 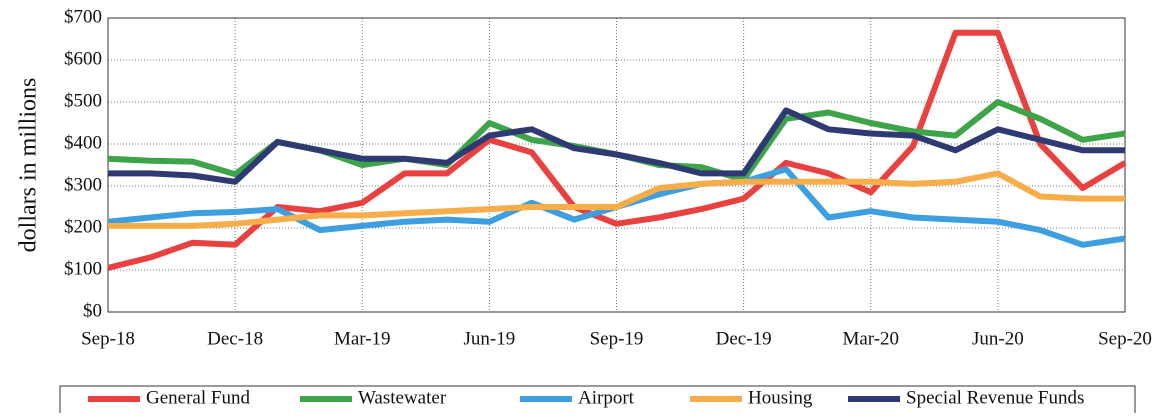 I want to click on y-tick-label: $300, so click(x=83, y=184).